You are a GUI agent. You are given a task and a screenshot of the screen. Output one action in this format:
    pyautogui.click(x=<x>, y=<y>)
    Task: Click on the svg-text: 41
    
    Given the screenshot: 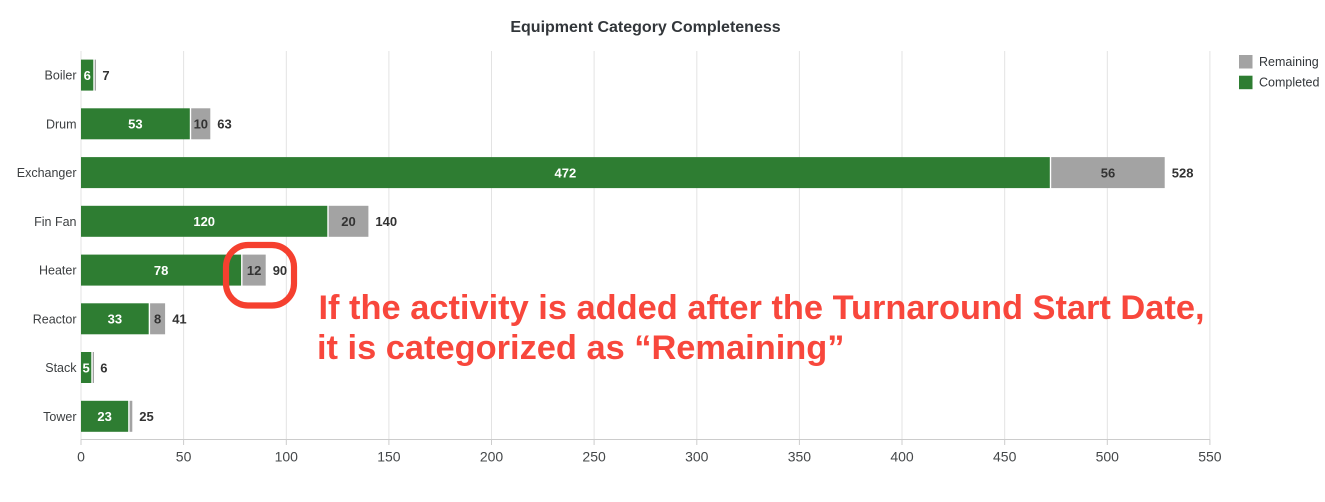 What is the action you would take?
    pyautogui.click(x=179, y=319)
    